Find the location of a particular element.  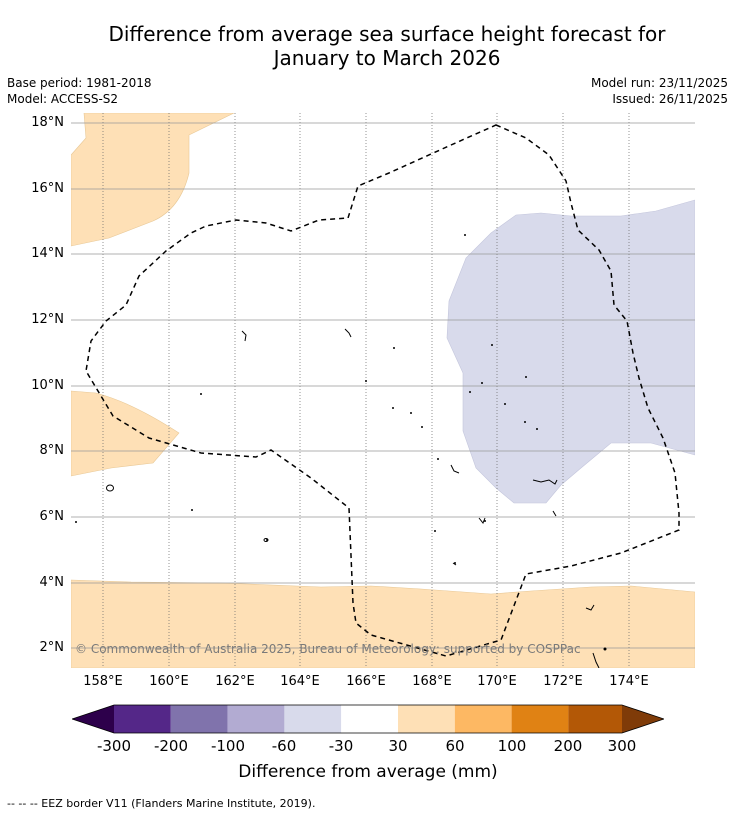

lon-label-164e: 164°E is located at coordinates (300, 681).